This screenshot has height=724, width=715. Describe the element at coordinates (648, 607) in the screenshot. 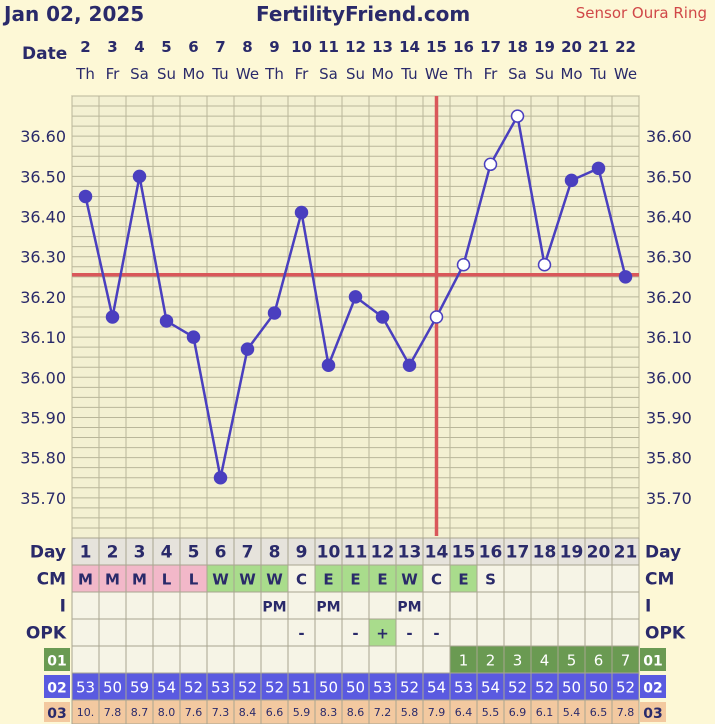

I see `row-label-right: I` at that location.